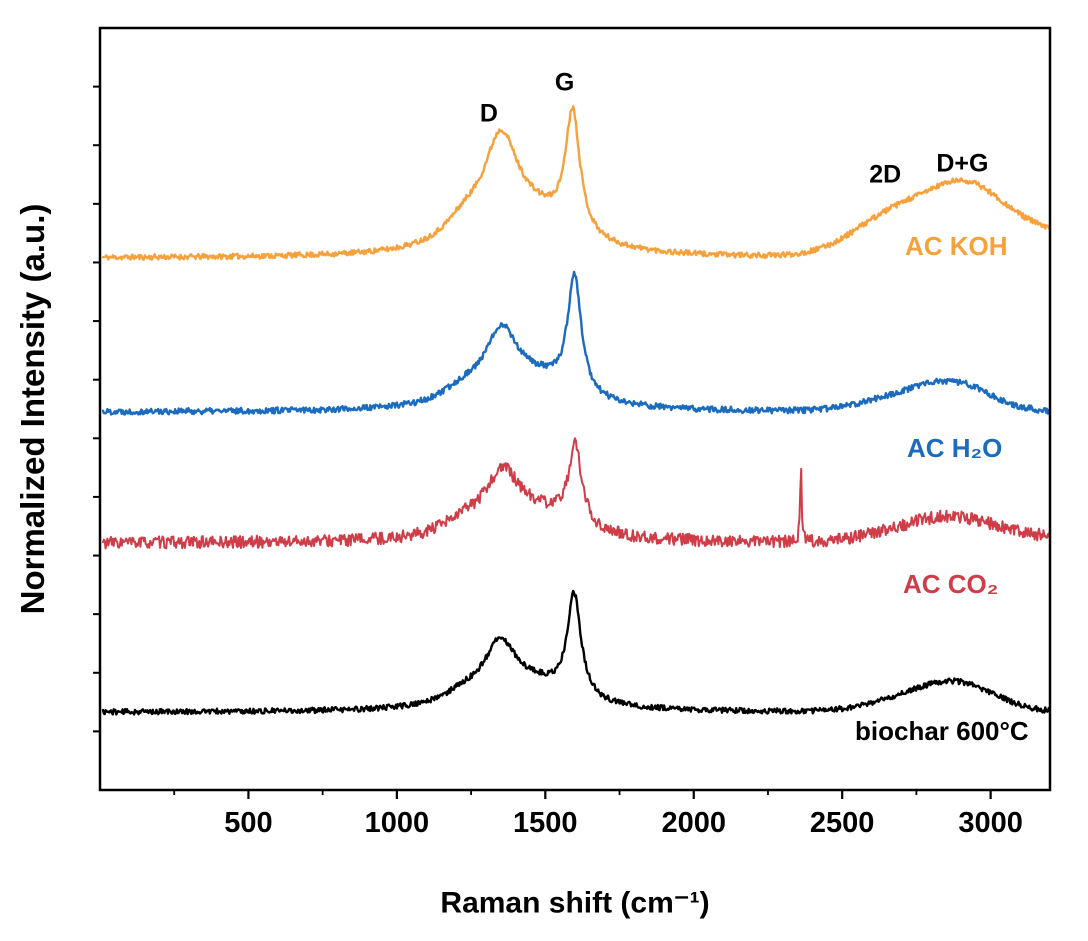  I want to click on y-axis-title: Normalized Intensity (a.u.), so click(32, 409).